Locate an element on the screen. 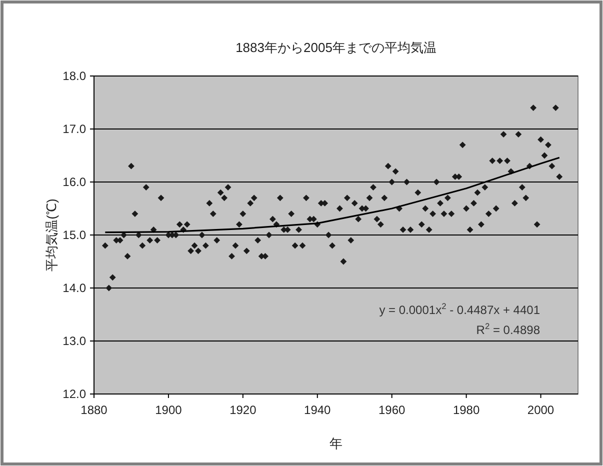 The image size is (603, 466). x-tick-label: 1920 is located at coordinates (243, 410).